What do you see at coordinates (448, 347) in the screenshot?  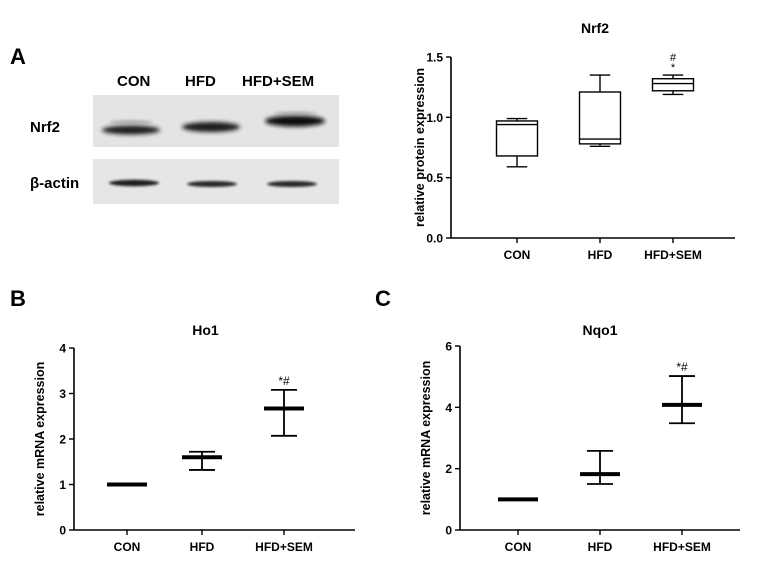 I see `nqo1-y-tick-label: 6` at bounding box center [448, 347].